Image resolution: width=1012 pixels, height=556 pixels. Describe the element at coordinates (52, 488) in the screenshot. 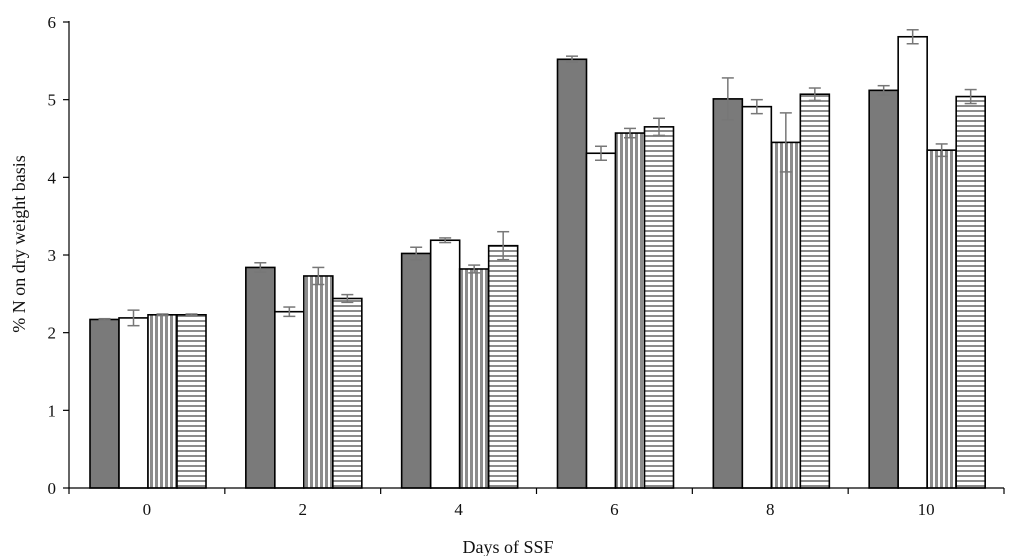

I see `y-tick-label: 0` at that location.